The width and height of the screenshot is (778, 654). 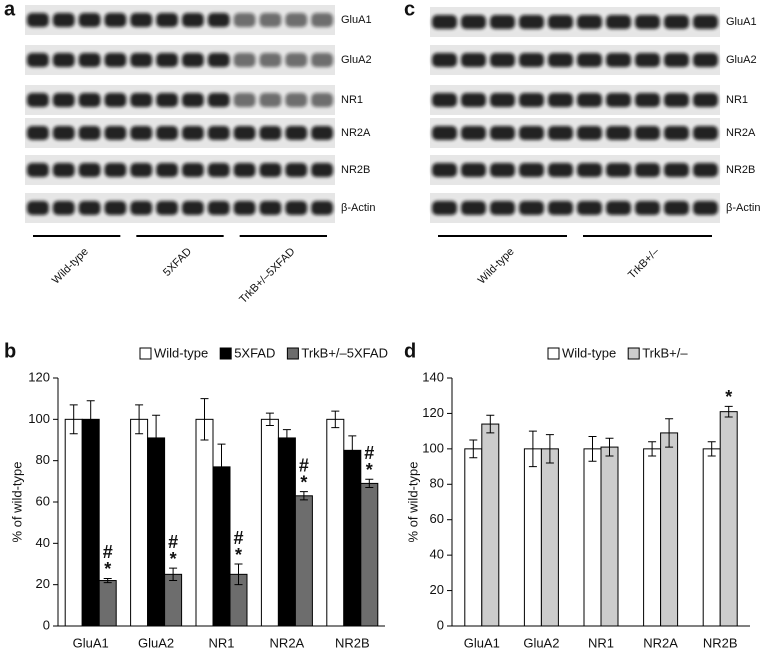 What do you see at coordinates (410, 351) in the screenshot?
I see `panel-letter: d` at bounding box center [410, 351].